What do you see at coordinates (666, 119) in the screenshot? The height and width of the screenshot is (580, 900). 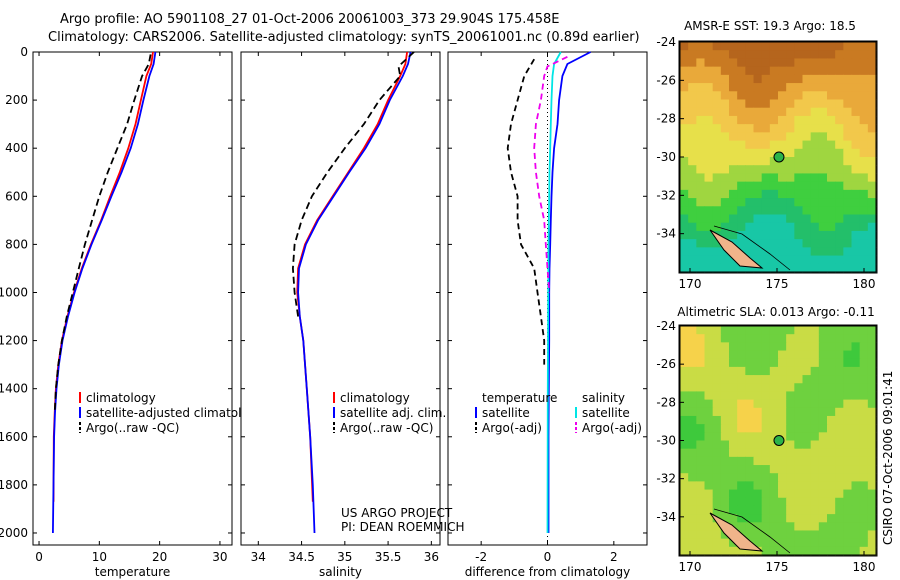 I see `map-y-tick-label: -28` at bounding box center [666, 119].